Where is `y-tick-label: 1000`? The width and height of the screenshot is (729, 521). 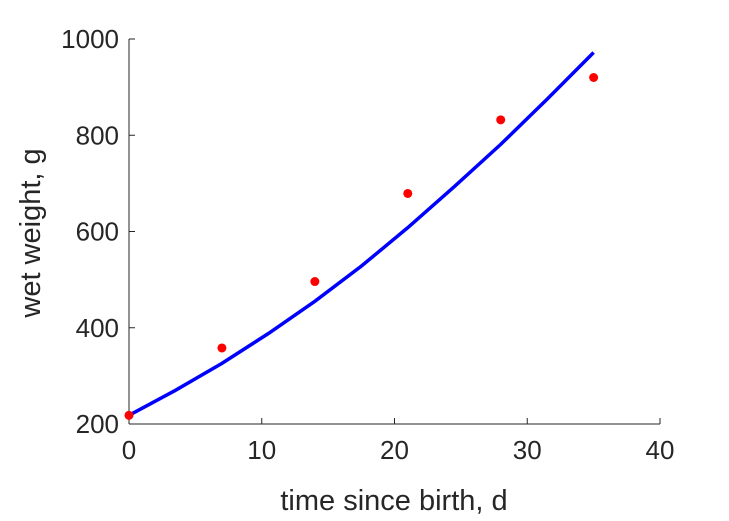
y-tick-label: 1000 is located at coordinates (90, 39).